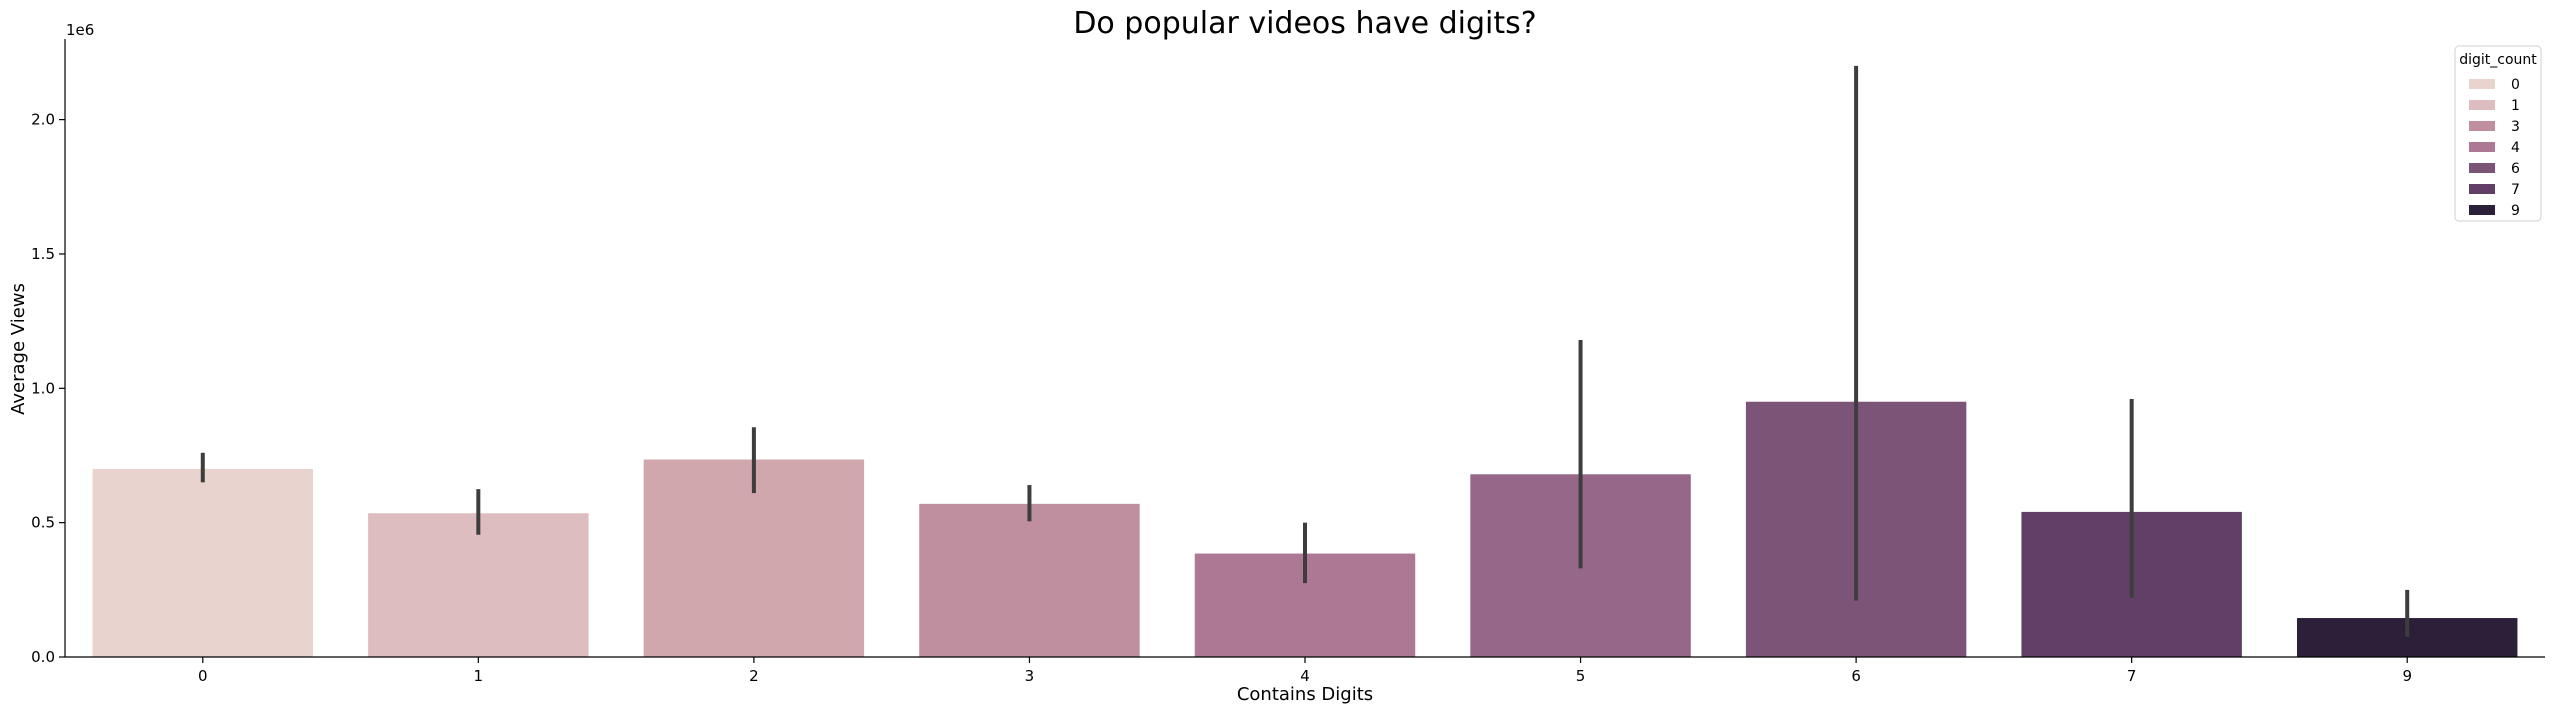  I want to click on y-tick-label: 0.5, so click(43, 523).